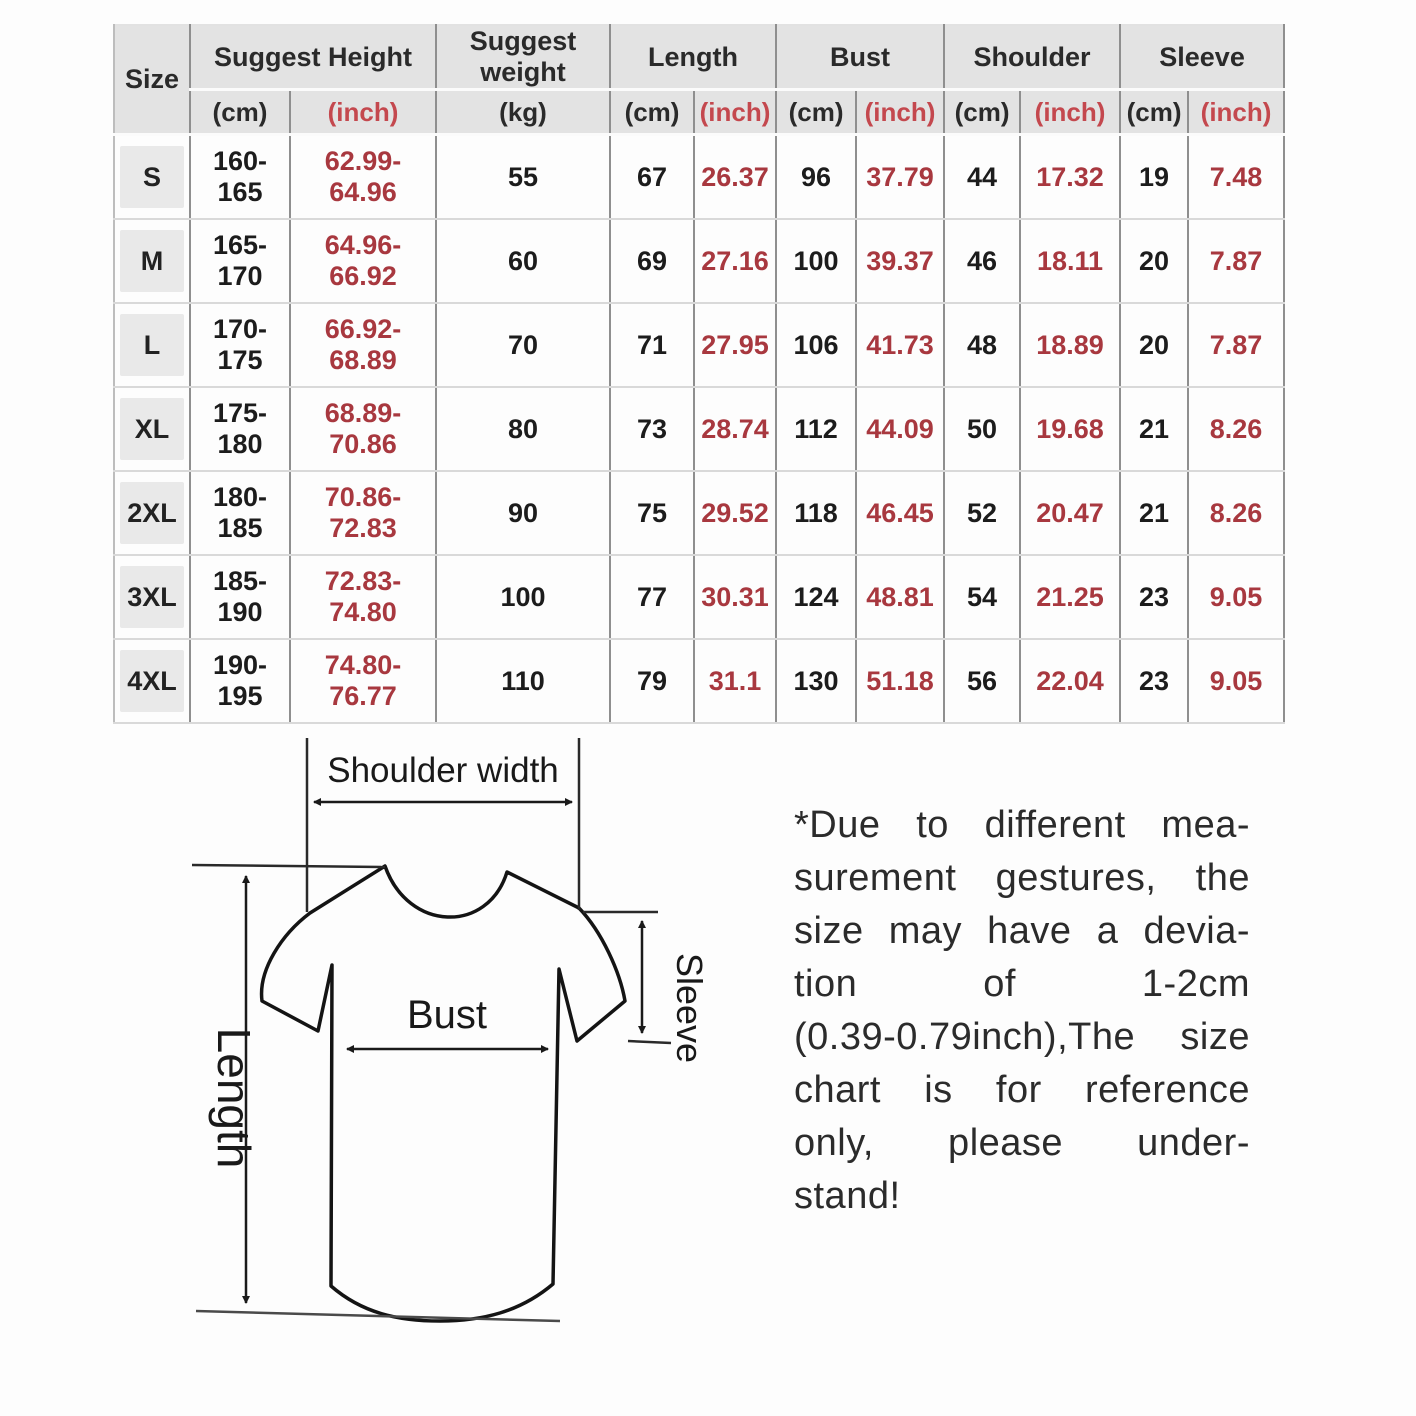 Image resolution: width=1416 pixels, height=1416 pixels. What do you see at coordinates (240, 513) in the screenshot?
I see `cell-height-cm: 180-185` at bounding box center [240, 513].